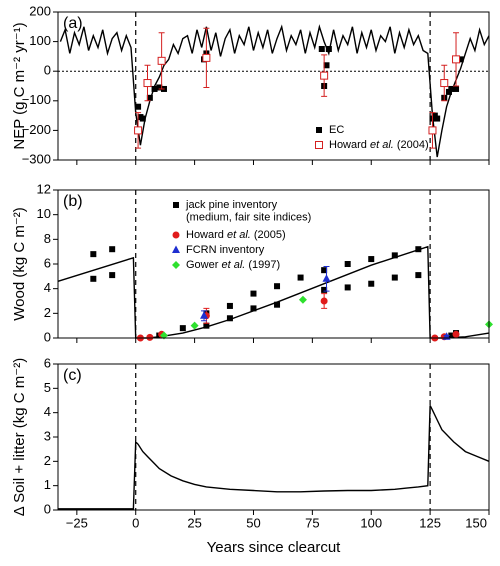 The image size is (500, 566). What do you see at coordinates (430, 522) in the screenshot?
I see `x-tick-label: 125` at bounding box center [430, 522].